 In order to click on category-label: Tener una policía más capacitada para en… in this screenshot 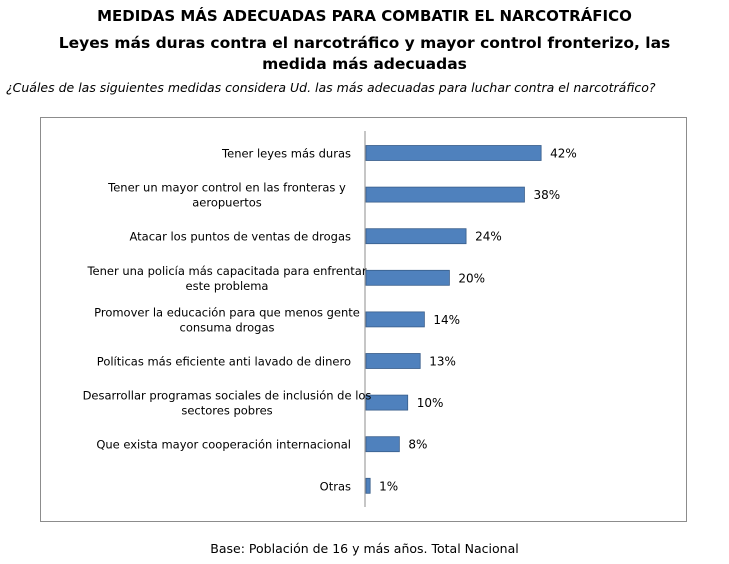, I will do `click(226, 278)`.